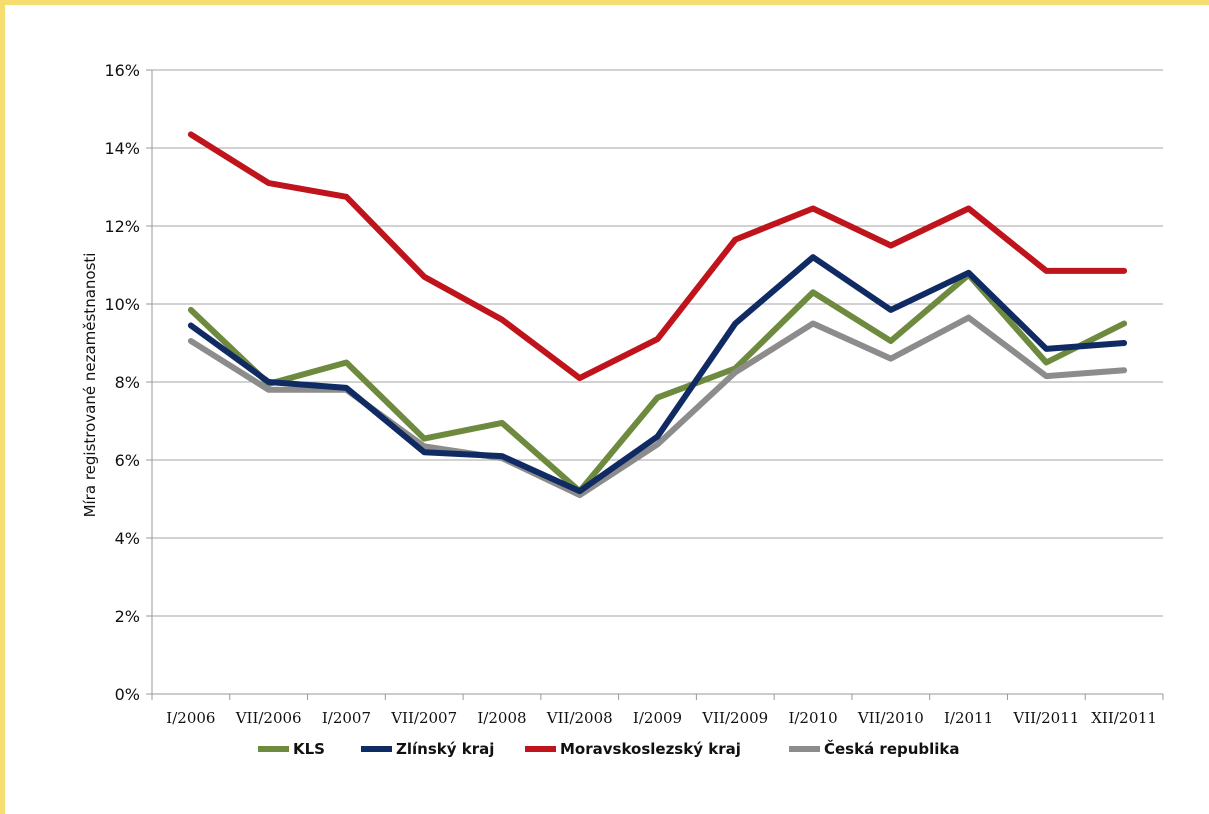 The width and height of the screenshot is (1209, 814). What do you see at coordinates (268, 718) in the screenshot?
I see `x-tick-label: VII/2006` at bounding box center [268, 718].